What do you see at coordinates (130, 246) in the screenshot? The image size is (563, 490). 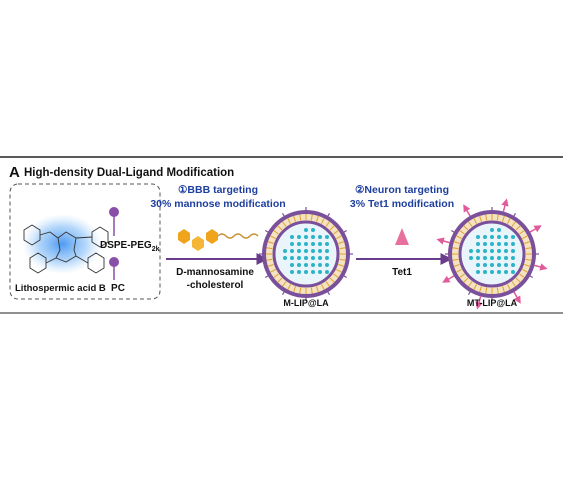 I see `lipid1-label: DSPE-PEG2k` at bounding box center [130, 246].